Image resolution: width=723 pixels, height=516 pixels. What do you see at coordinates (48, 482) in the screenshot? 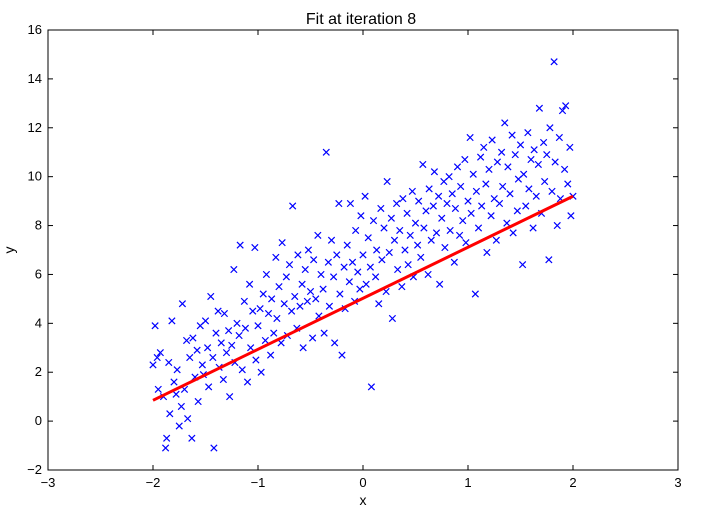
I see `x-tick-label: −3` at bounding box center [48, 482].